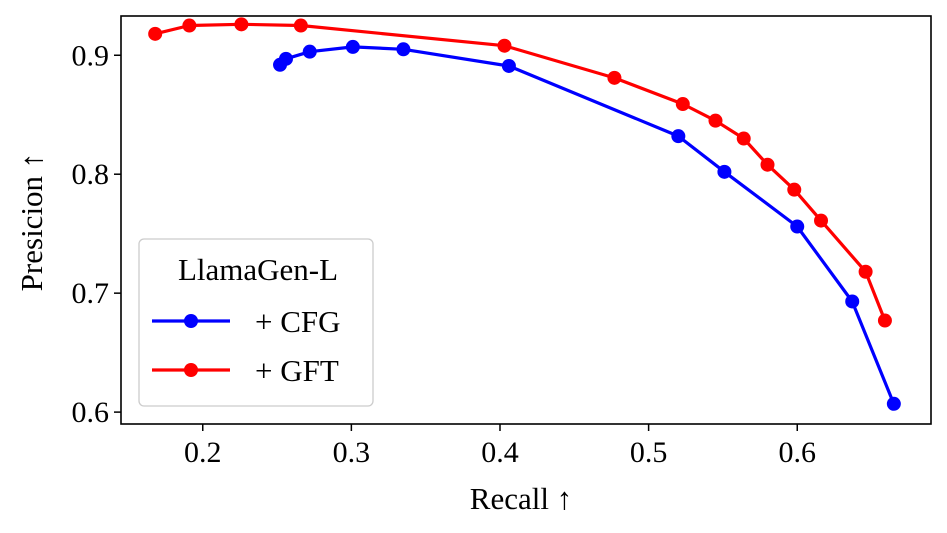  Describe the element at coordinates (258, 269) in the screenshot. I see `legend-title: LlamaGen-L` at that location.